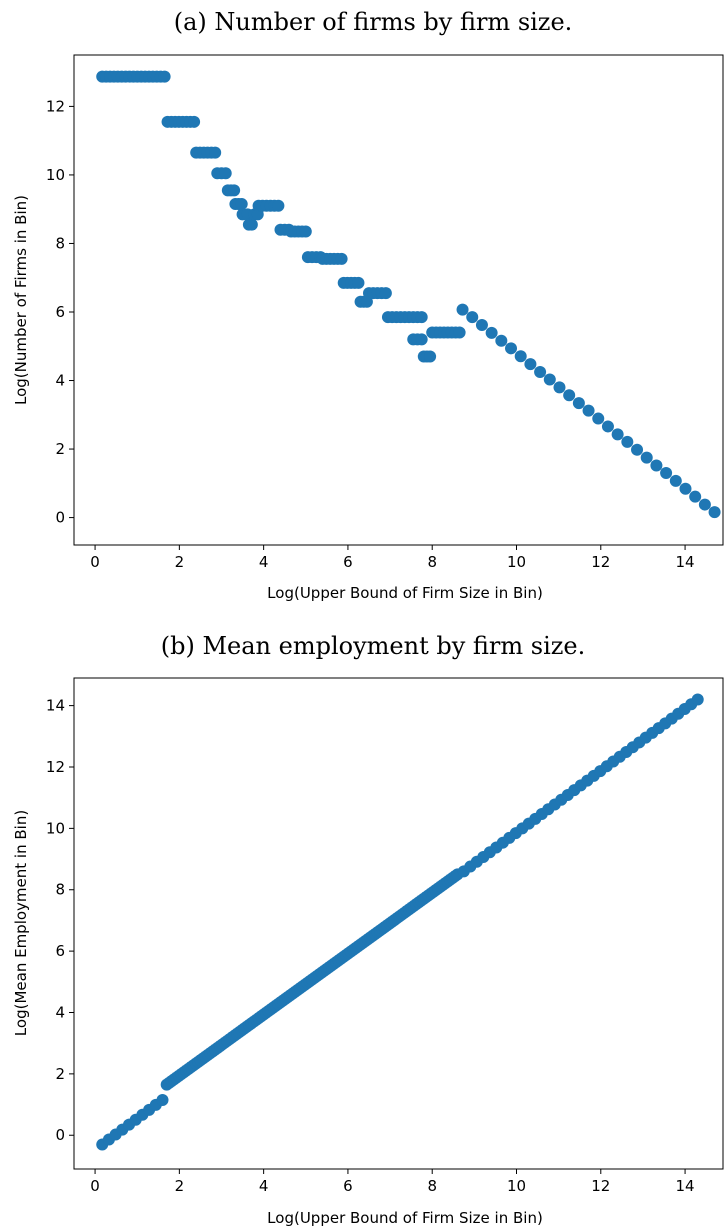  I want to click on panel-b-y-tick-label: 2, so click(60, 1074).